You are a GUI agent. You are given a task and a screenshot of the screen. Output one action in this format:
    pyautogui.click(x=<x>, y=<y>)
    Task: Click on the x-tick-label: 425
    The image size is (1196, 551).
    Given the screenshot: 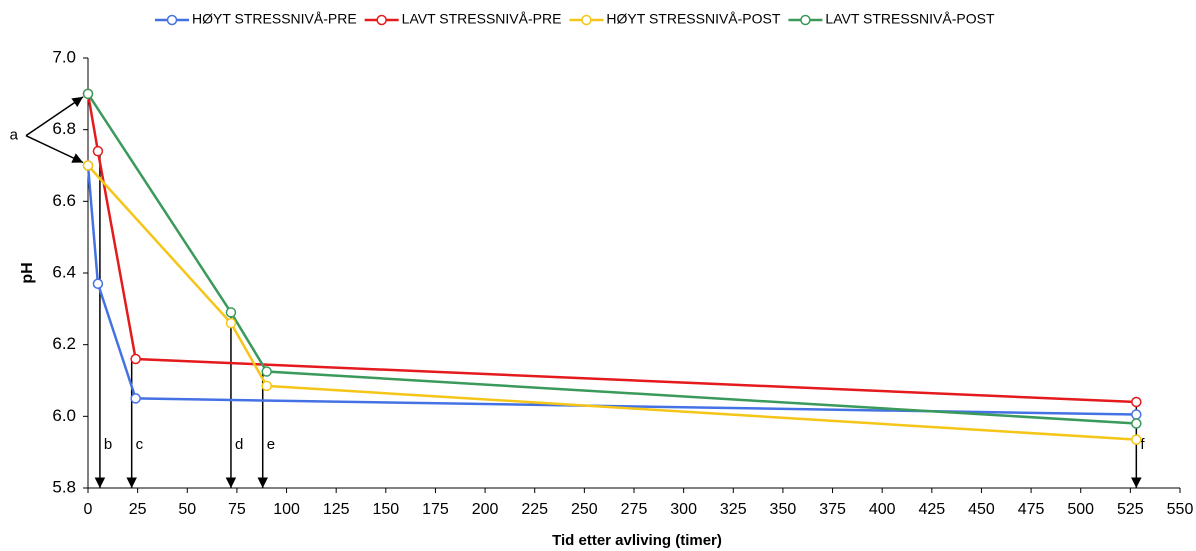 What is the action you would take?
    pyautogui.click(x=931, y=509)
    